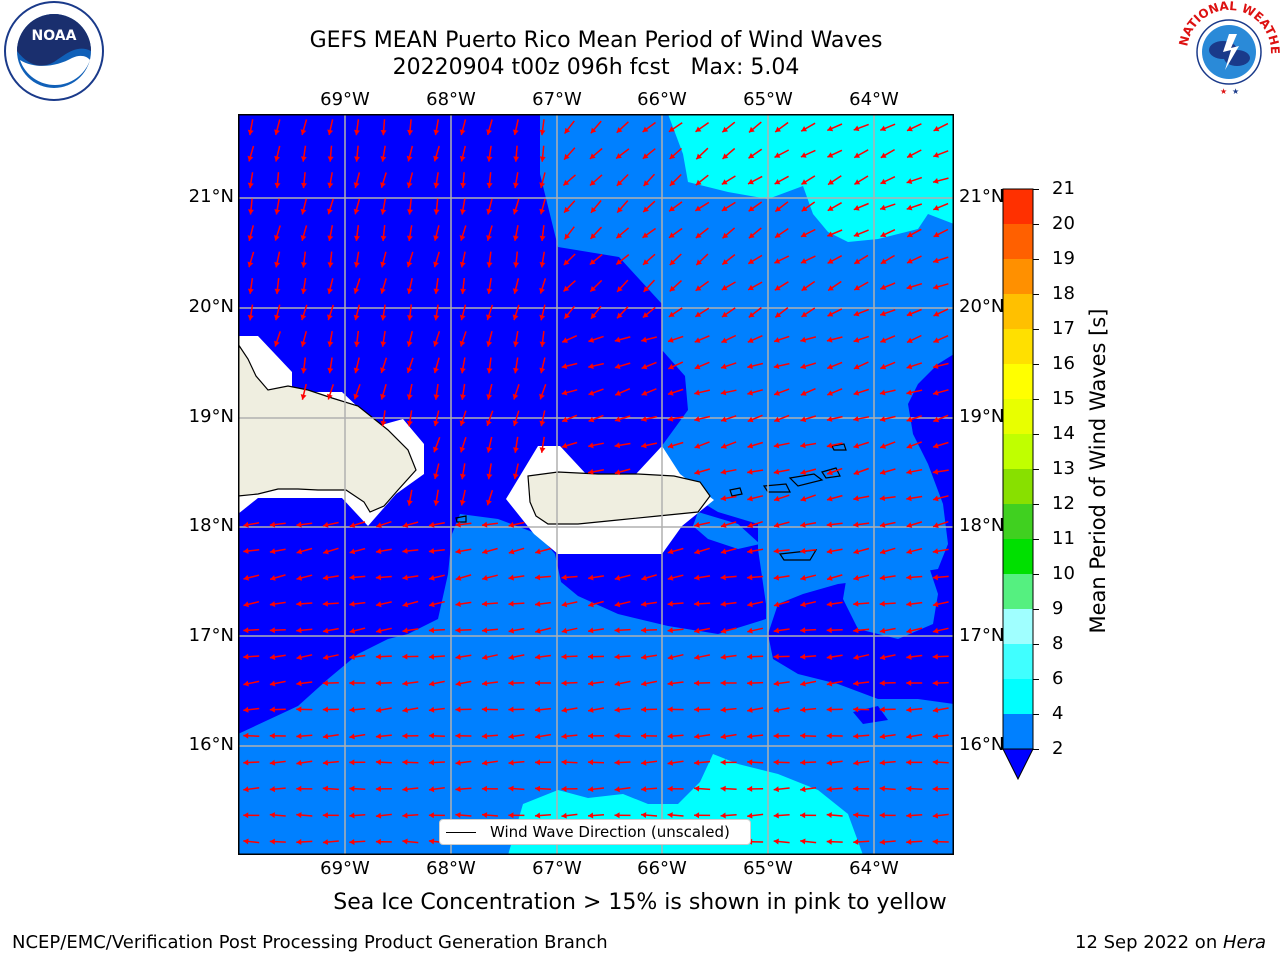  What do you see at coordinates (1063, 363) in the screenshot?
I see `colorbar-tick-label: 16` at bounding box center [1063, 363].